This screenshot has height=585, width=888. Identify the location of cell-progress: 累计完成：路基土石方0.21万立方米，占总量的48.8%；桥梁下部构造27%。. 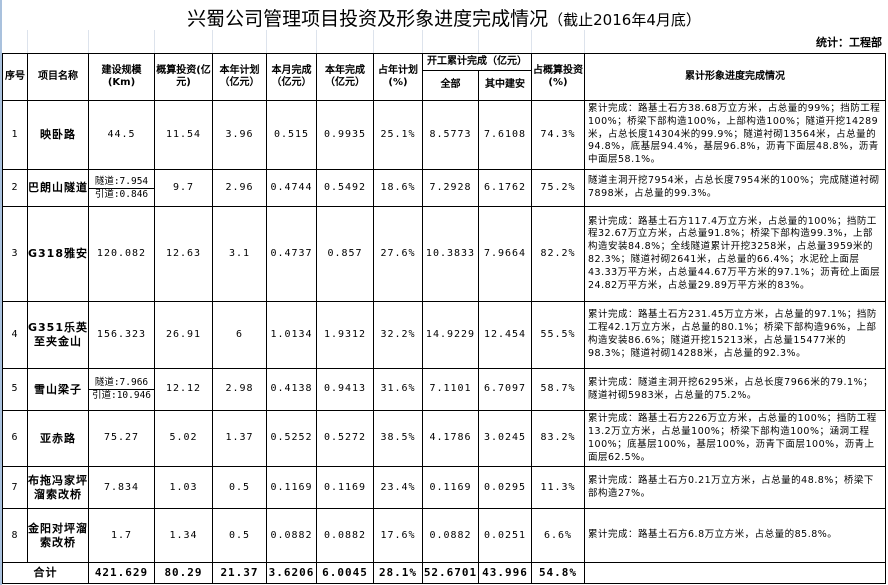
(735, 488).